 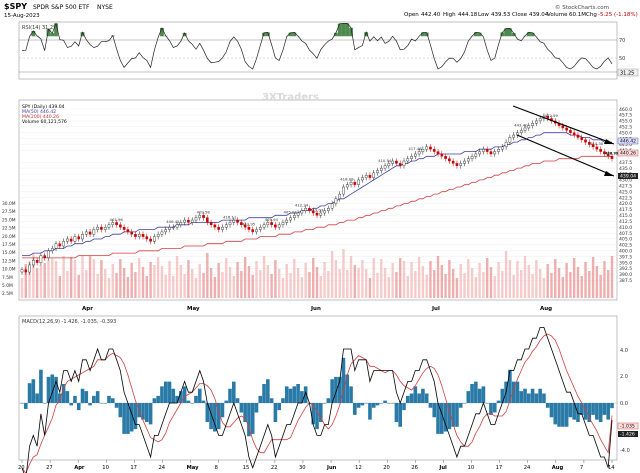 I want to click on date-tick-label: 7, so click(x=581, y=468).